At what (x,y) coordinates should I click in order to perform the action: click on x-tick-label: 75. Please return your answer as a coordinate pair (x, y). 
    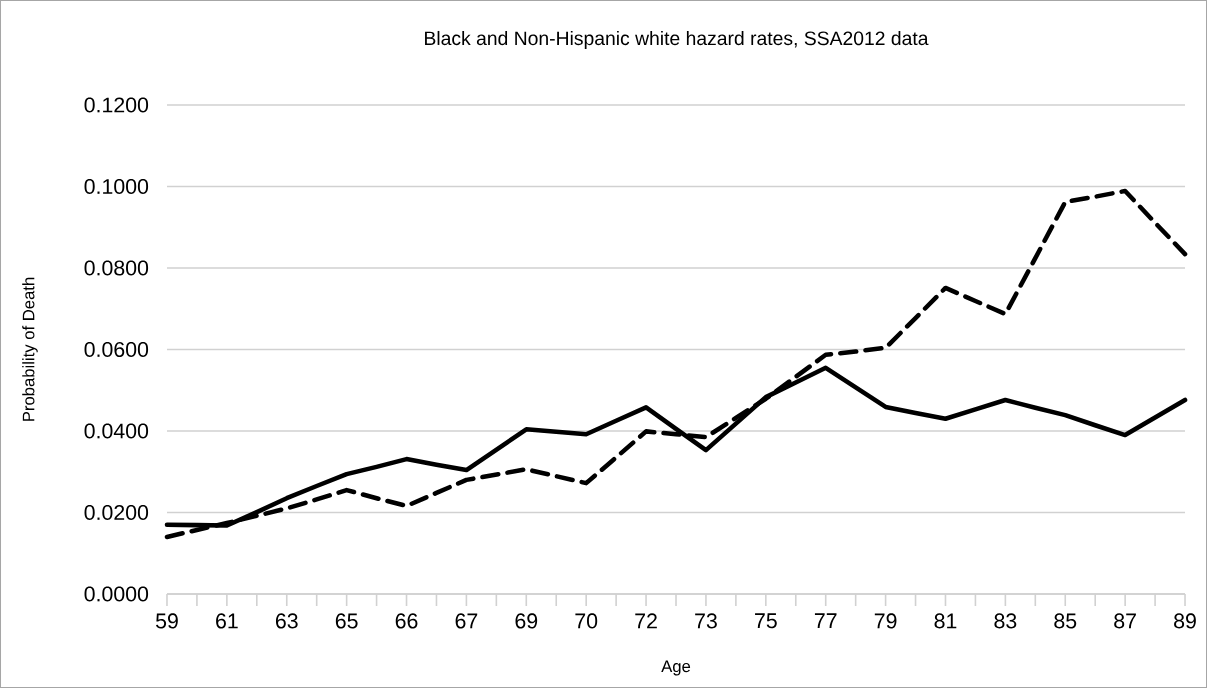
    Looking at the image, I should click on (766, 621).